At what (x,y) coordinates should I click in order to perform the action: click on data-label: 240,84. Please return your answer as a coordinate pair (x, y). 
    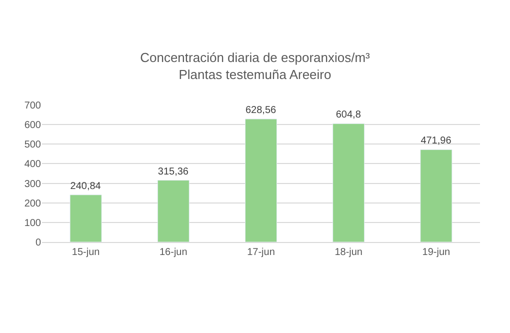
    Looking at the image, I should click on (86, 186).